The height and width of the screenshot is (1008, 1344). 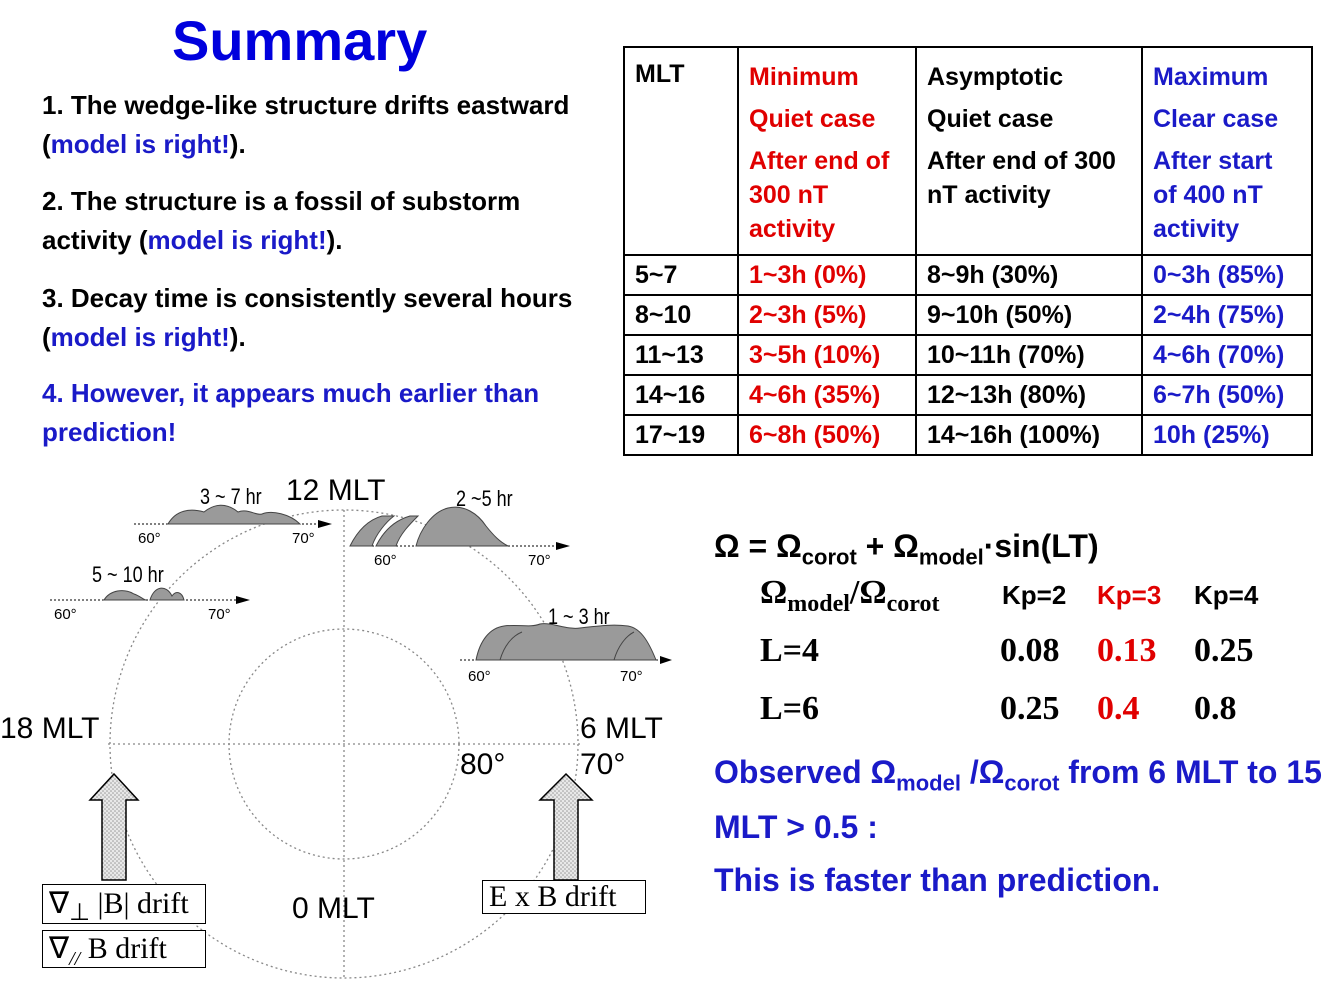 What do you see at coordinates (990, 119) in the screenshot?
I see `header-asymptotic-case: Quiet case` at bounding box center [990, 119].